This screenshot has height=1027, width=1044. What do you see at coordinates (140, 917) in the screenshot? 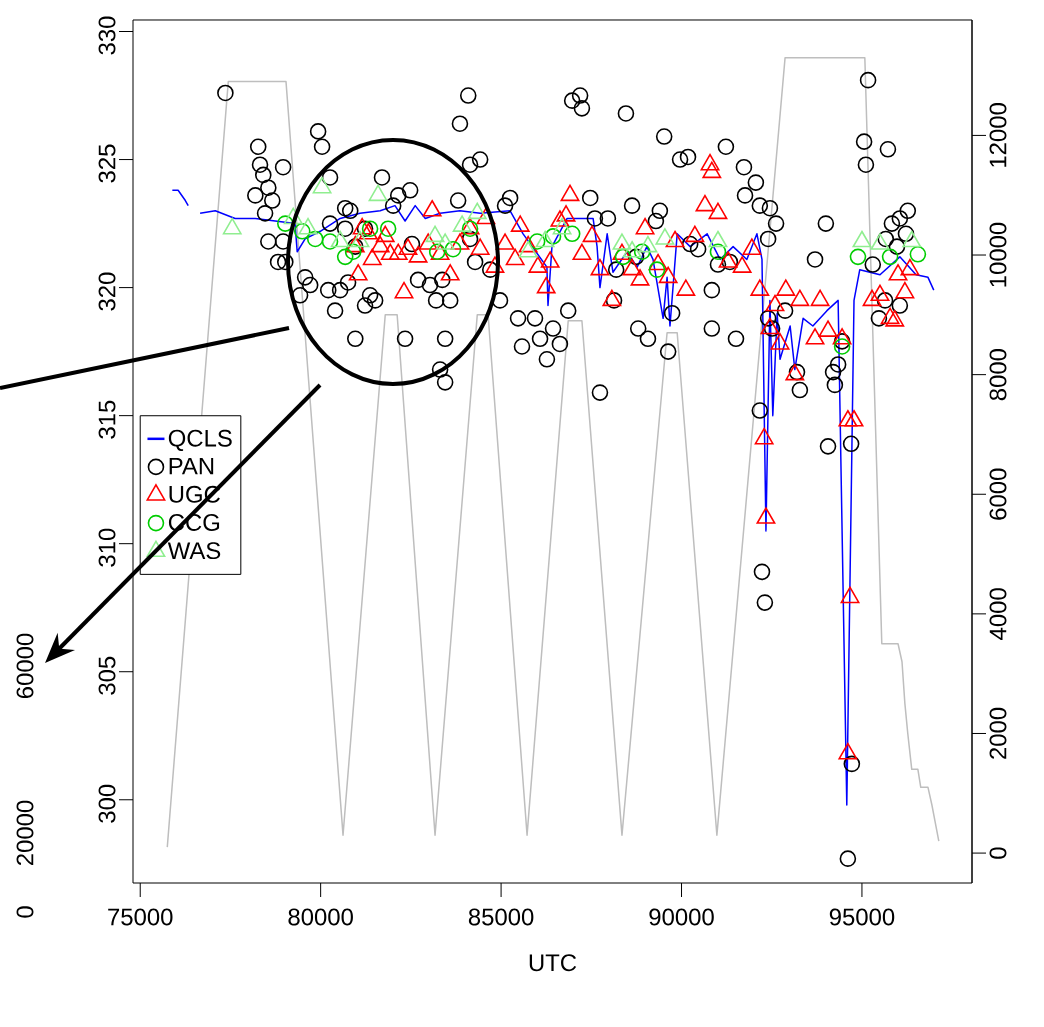
I see `x-tick-label: 75000` at bounding box center [140, 917].